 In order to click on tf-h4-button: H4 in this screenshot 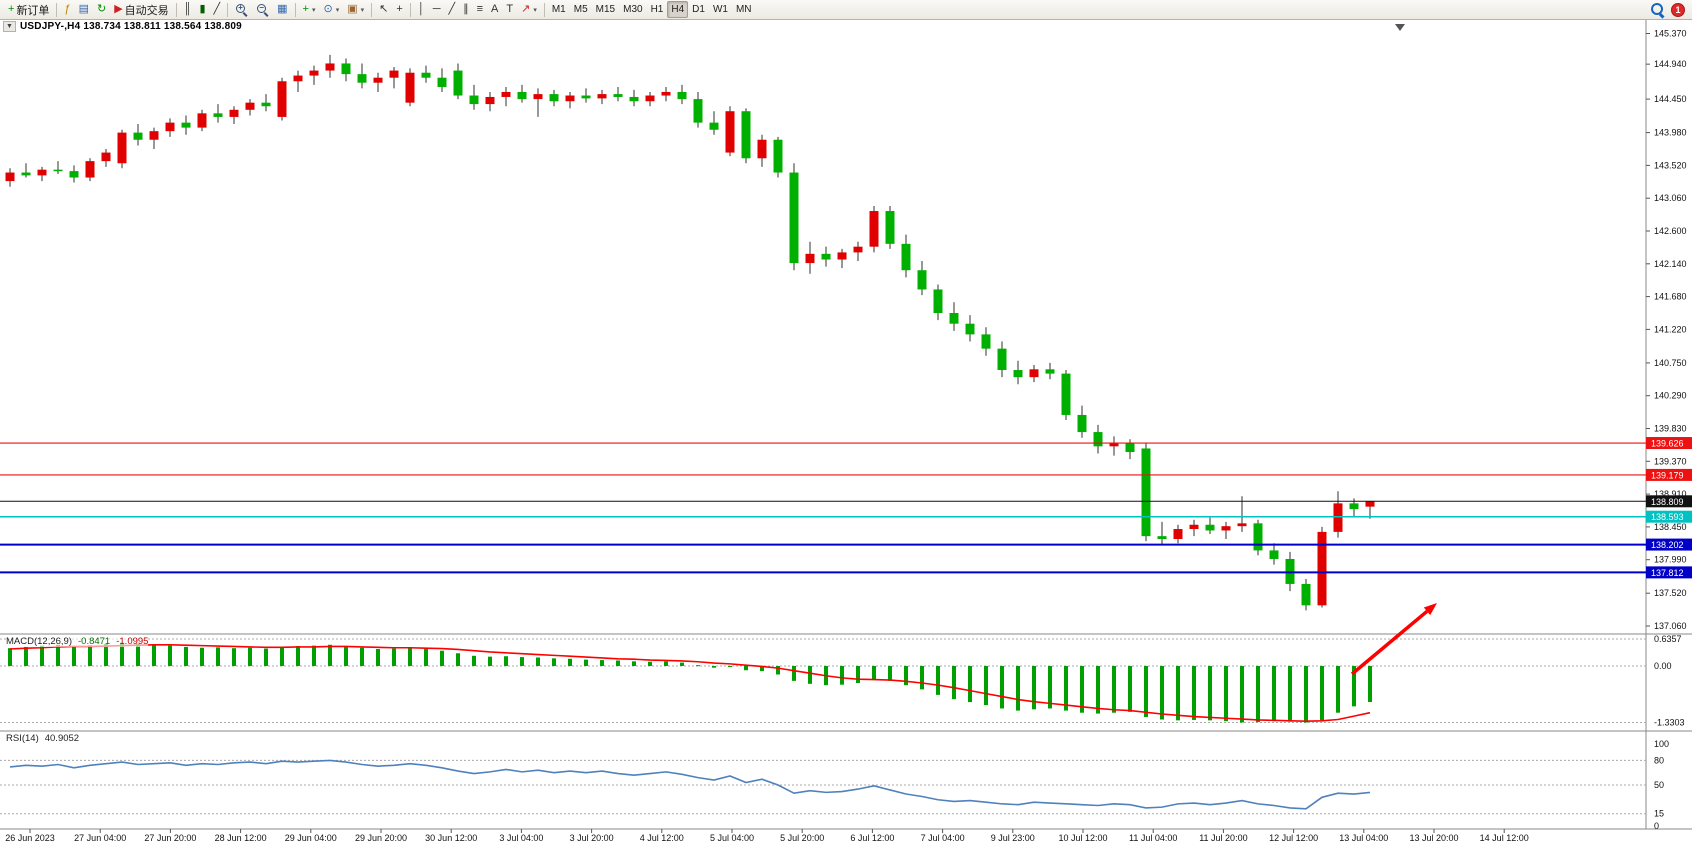, I will do `click(678, 9)`.